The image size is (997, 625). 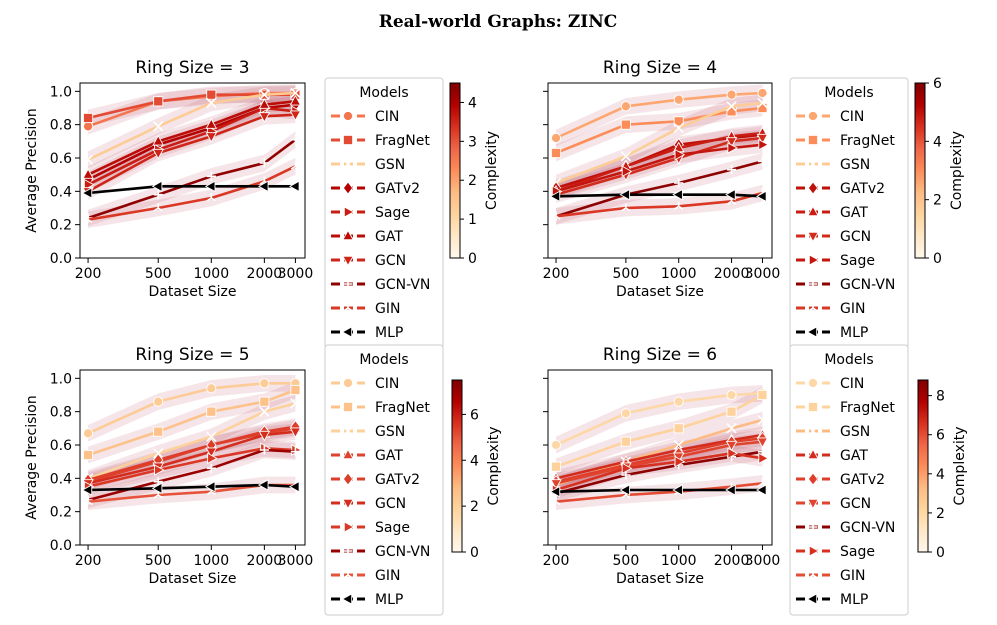 I want to click on legend-label: MLP, so click(x=389, y=600).